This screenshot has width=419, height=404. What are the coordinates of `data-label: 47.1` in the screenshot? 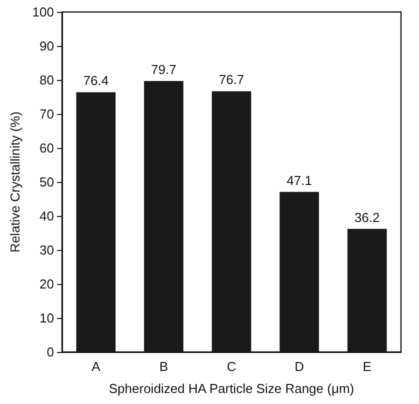 It's located at (299, 180).